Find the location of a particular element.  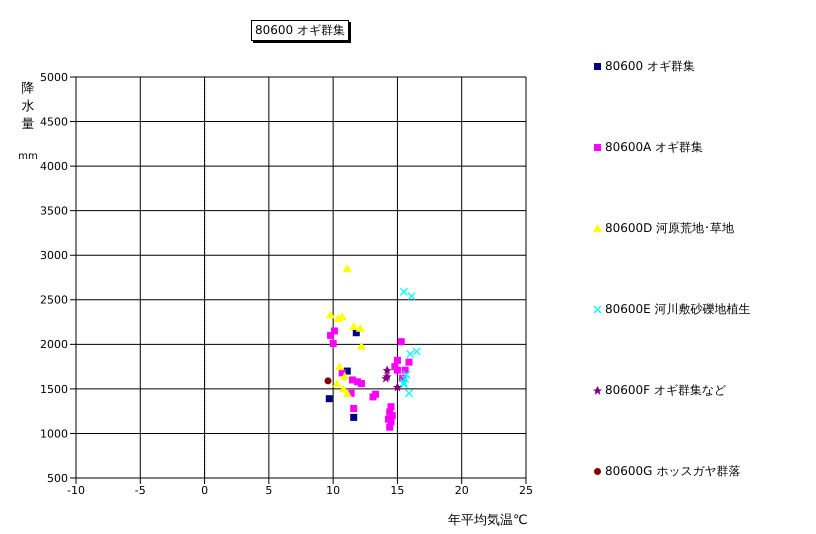

legend-label: 80600D 河原荒地･草地 is located at coordinates (669, 228).